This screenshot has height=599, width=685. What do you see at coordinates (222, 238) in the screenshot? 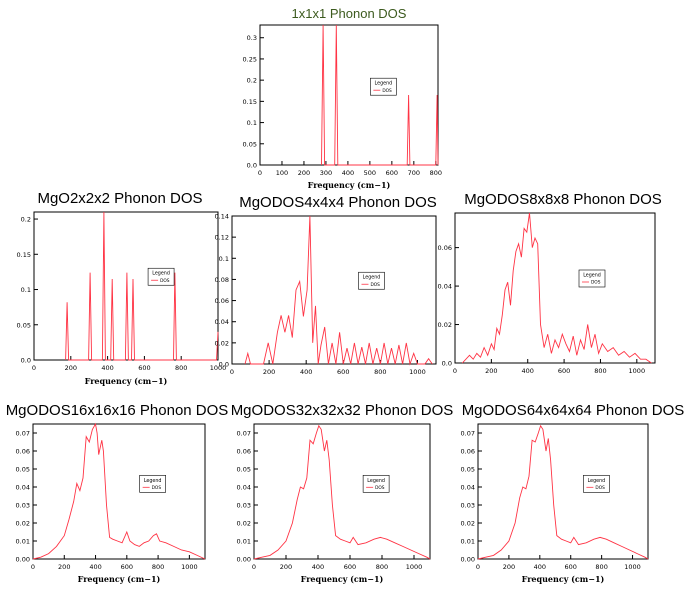
I see `y-tick-label: 0.12` at bounding box center [222, 238].